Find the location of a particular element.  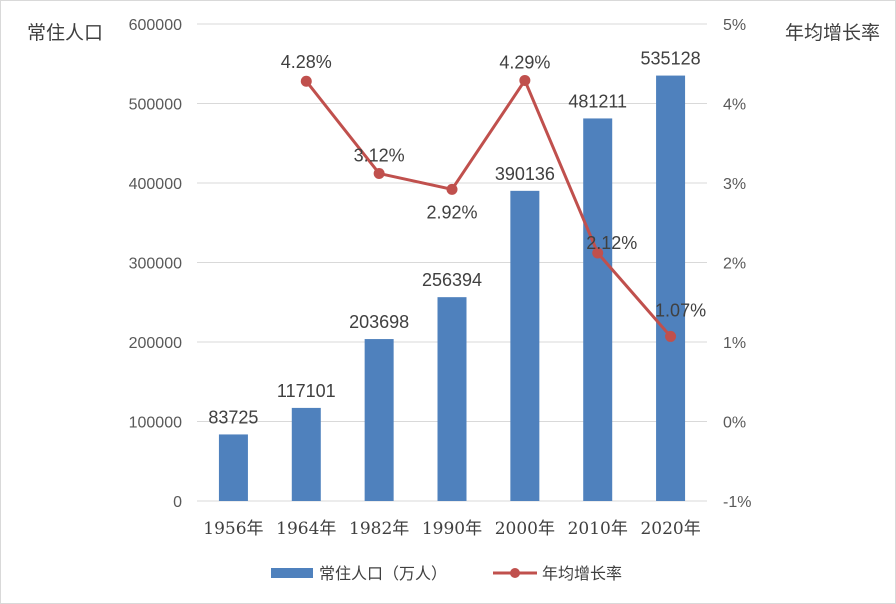

x-tick-label: 1956年 is located at coordinates (233, 529).